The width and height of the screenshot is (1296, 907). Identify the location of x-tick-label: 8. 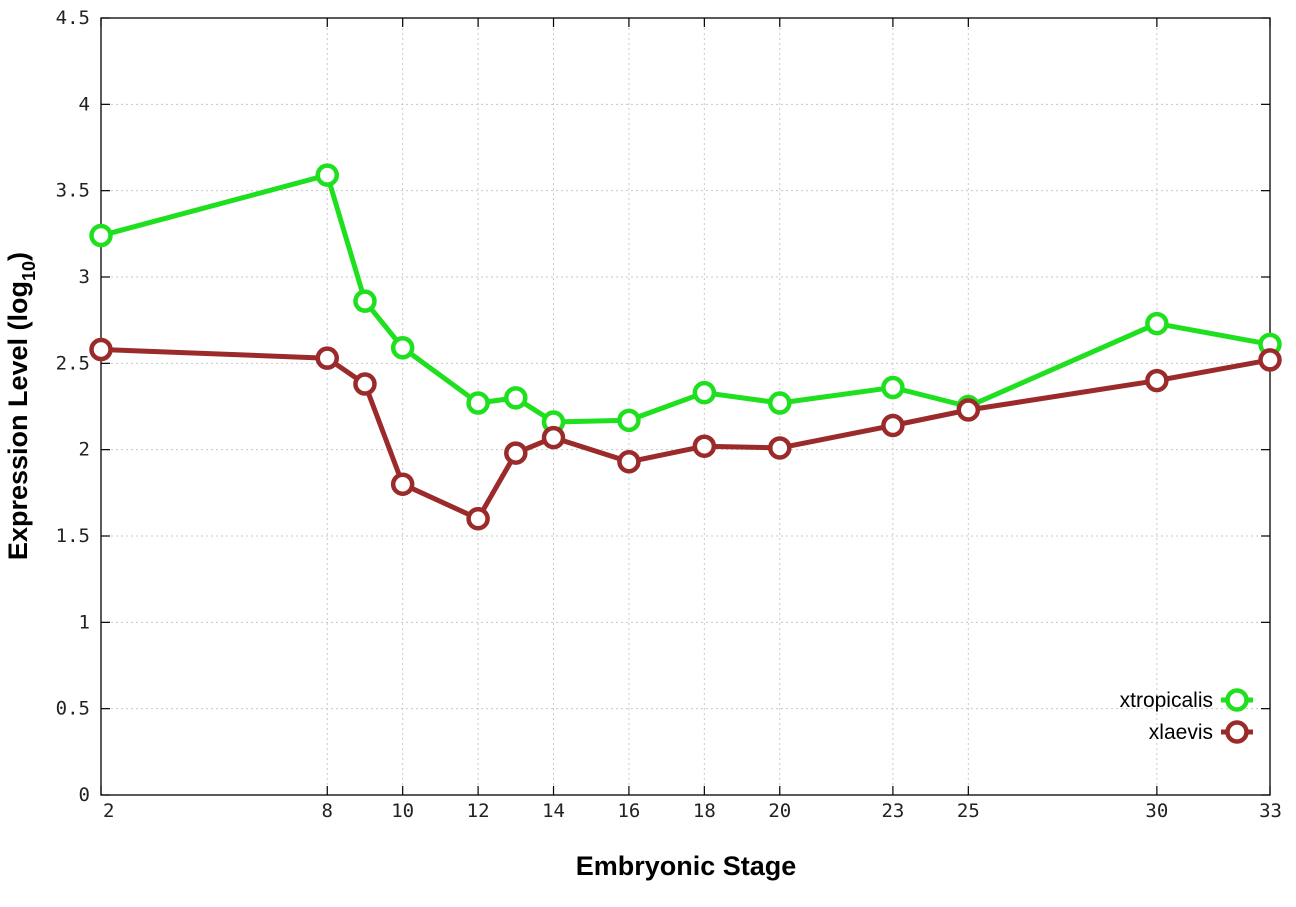
(327, 811).